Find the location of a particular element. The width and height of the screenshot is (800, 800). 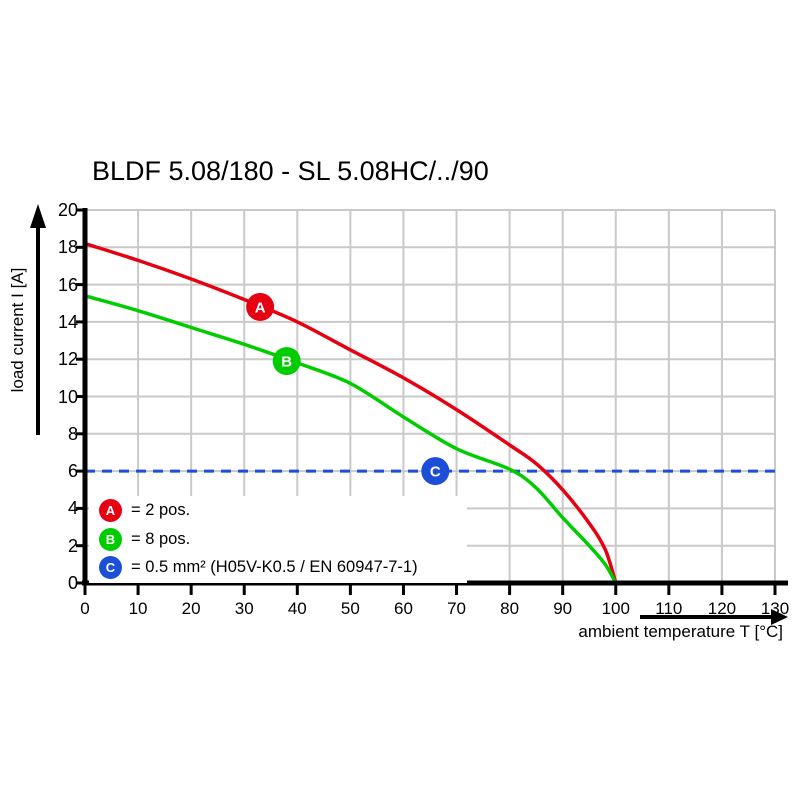

legend-item-c: C = 0.5 mm² (H05V-K0.5 / EN 60947-7-1) is located at coordinates (283, 567).